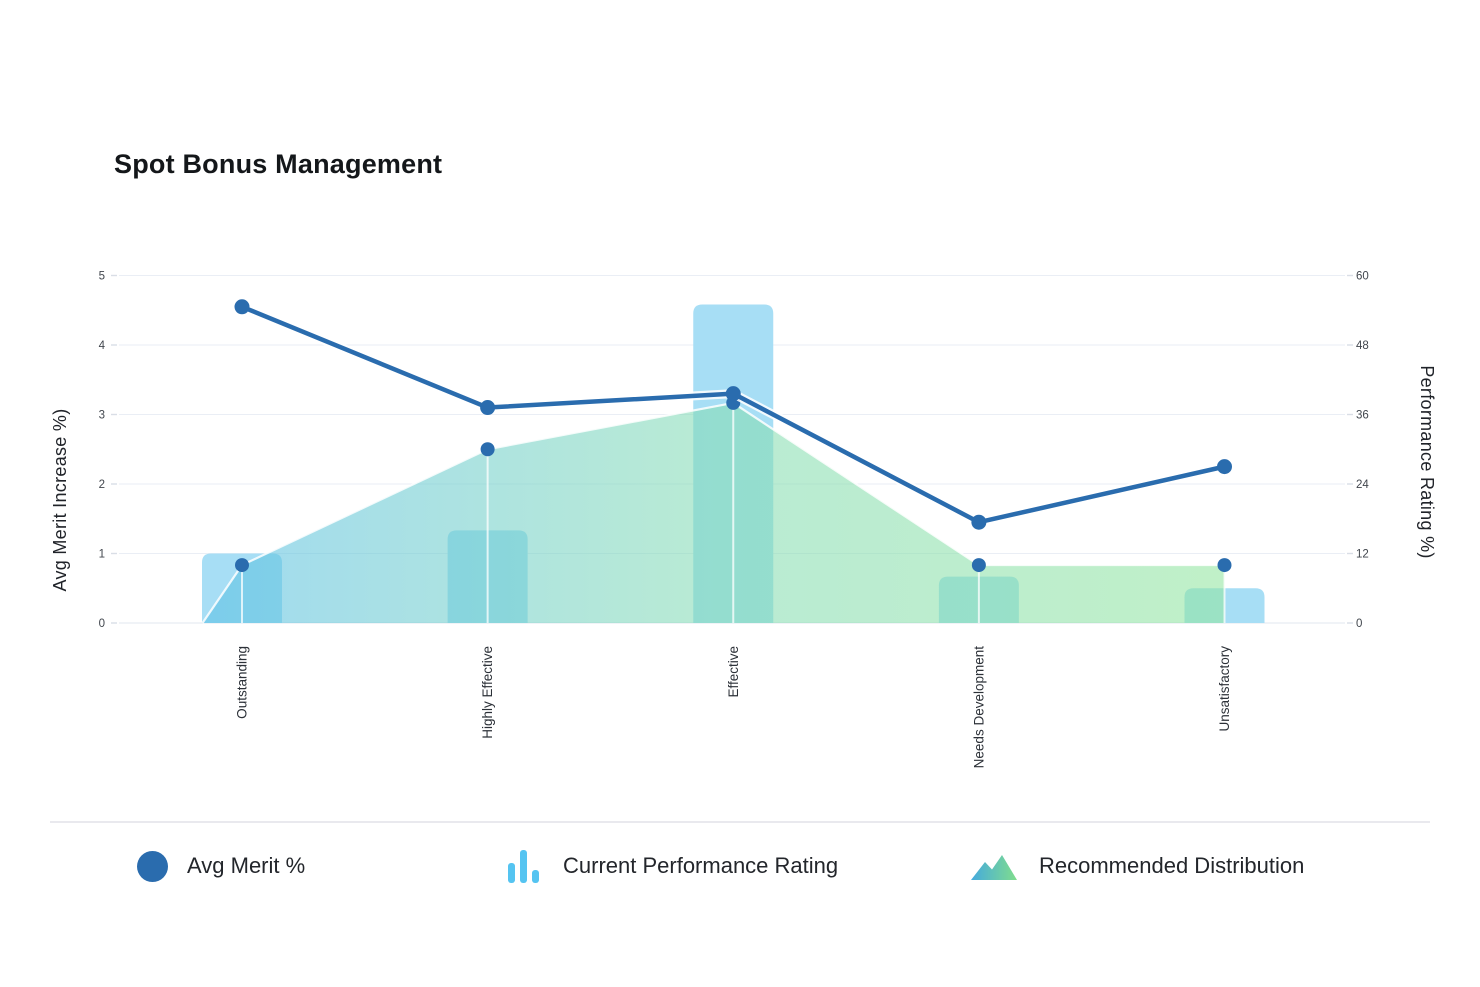 The width and height of the screenshot is (1480, 987). I want to click on area-point-outstanding, so click(242, 565).